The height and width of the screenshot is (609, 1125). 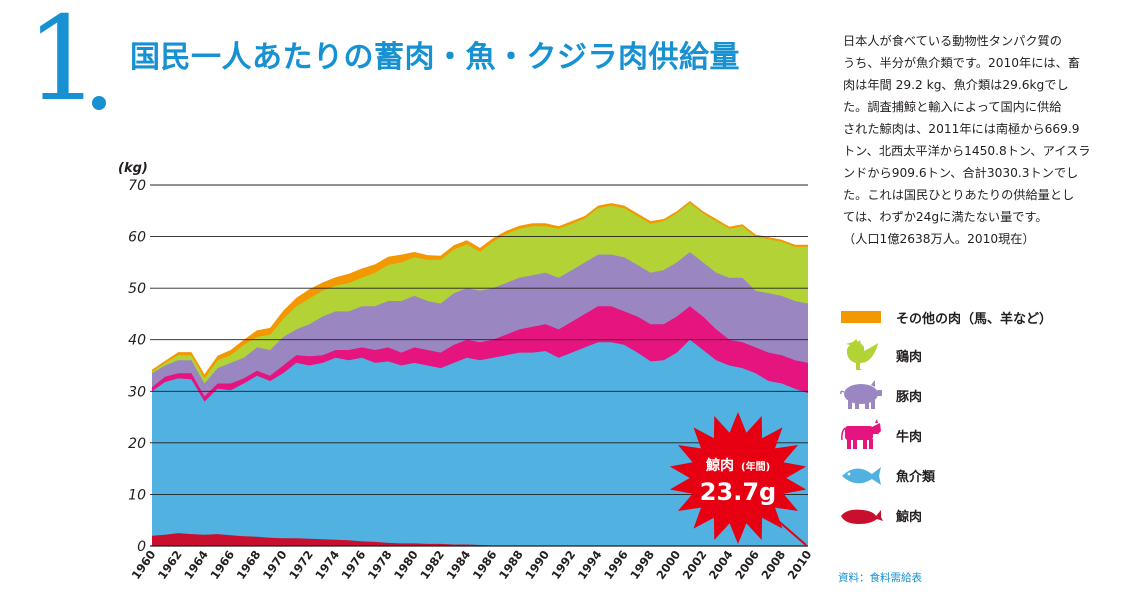 What do you see at coordinates (480, 539) in the screenshot?
I see `area-series` at bounding box center [480, 539].